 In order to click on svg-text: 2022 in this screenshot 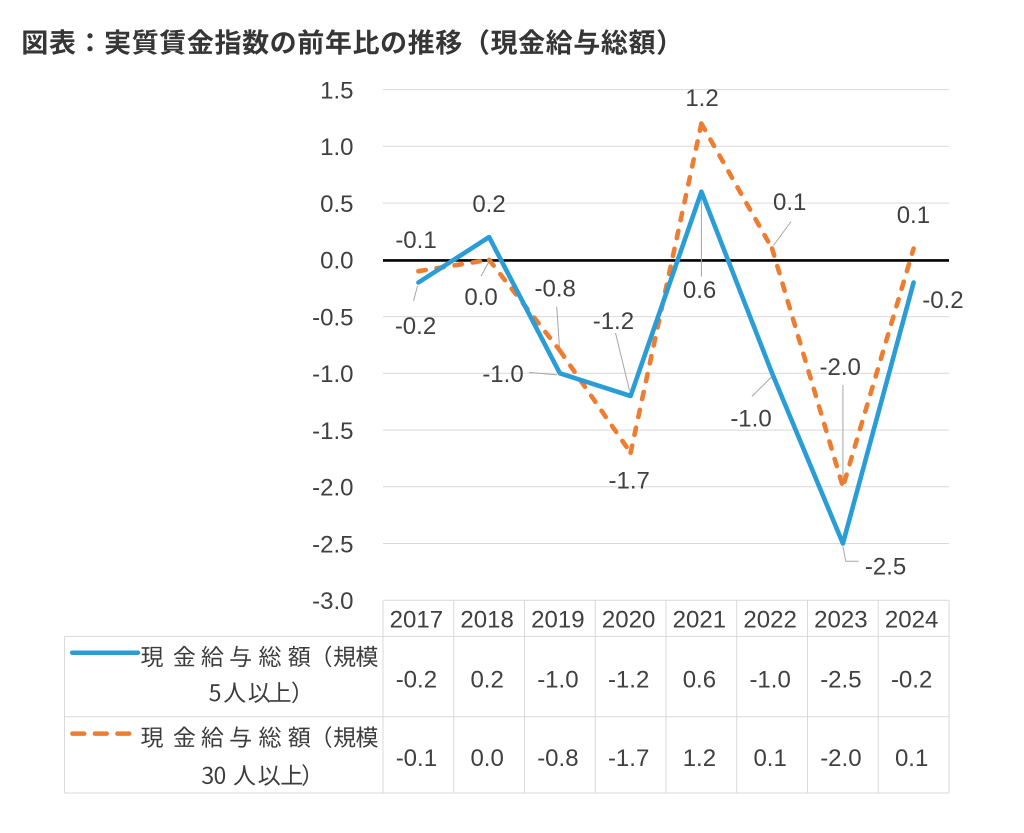, I will do `click(769, 619)`.